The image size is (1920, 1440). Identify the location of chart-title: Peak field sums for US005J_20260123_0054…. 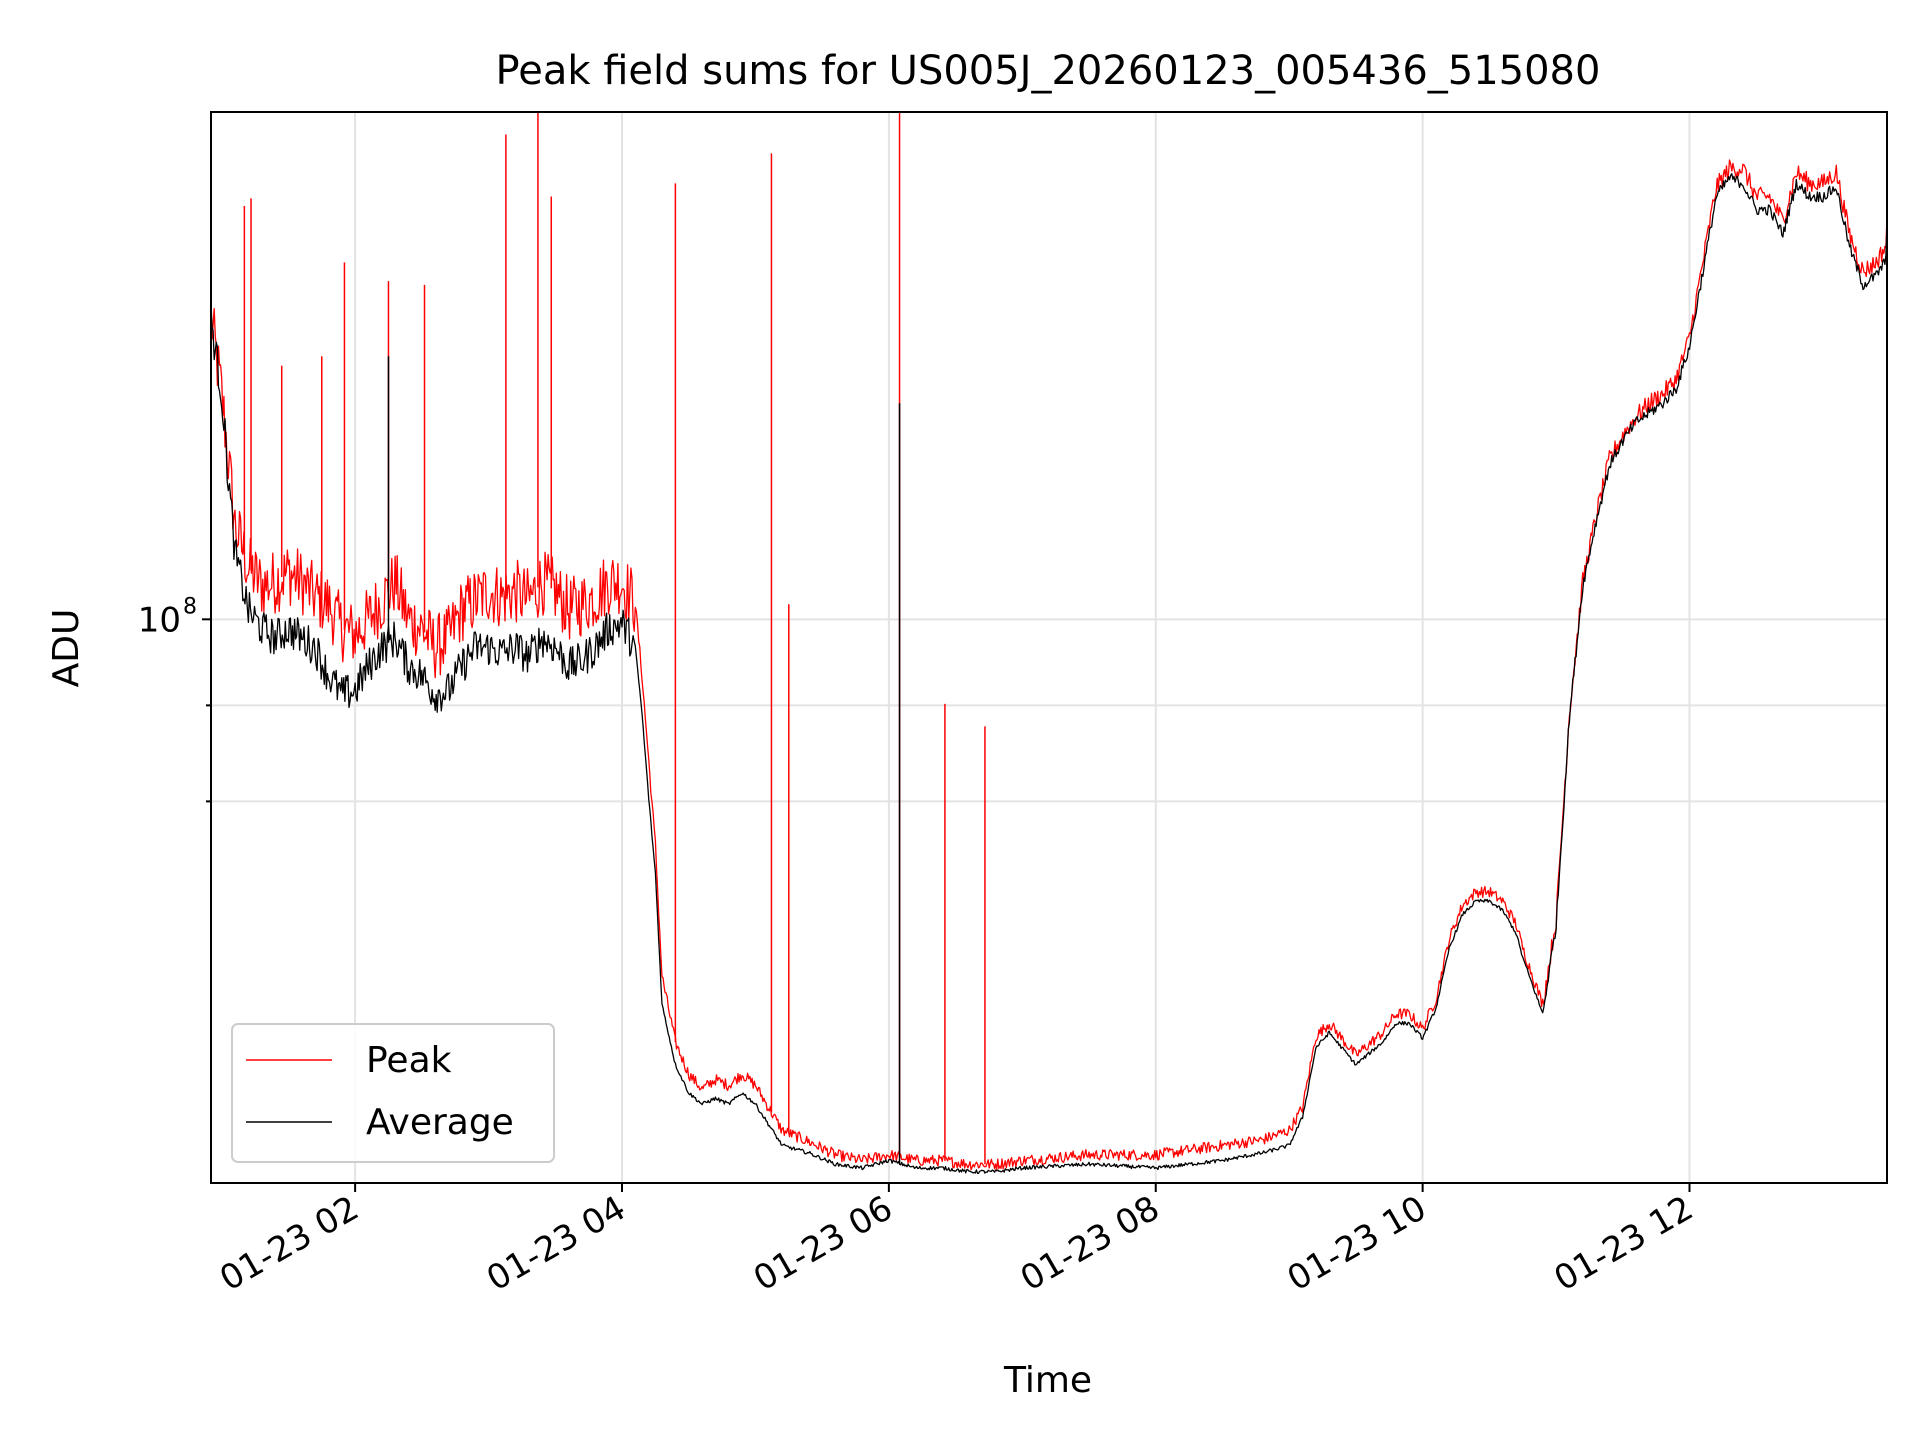
(1048, 71).